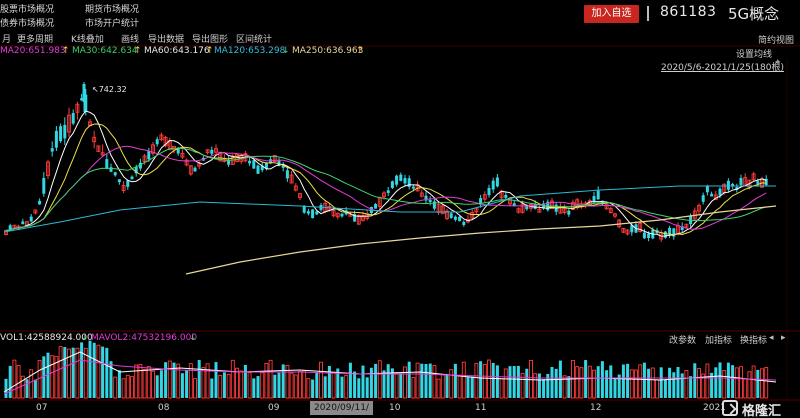 The width and height of the screenshot is (800, 418). I want to click on watermark-logo-icon, so click(730, 408).